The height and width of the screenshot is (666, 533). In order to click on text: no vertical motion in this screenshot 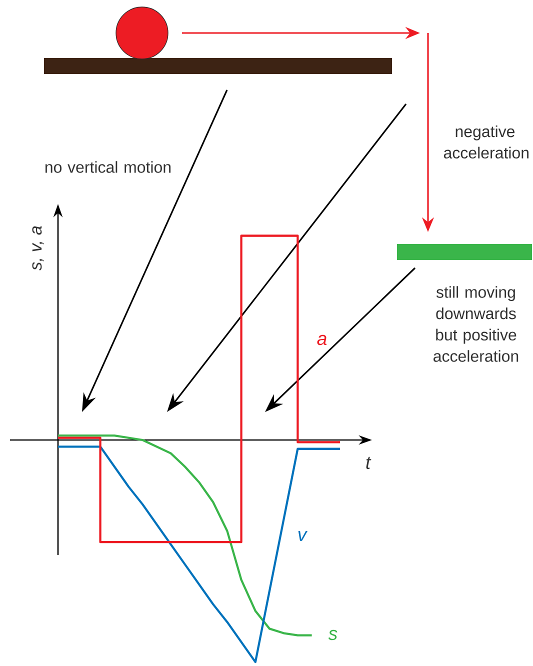, I will do `click(108, 167)`.